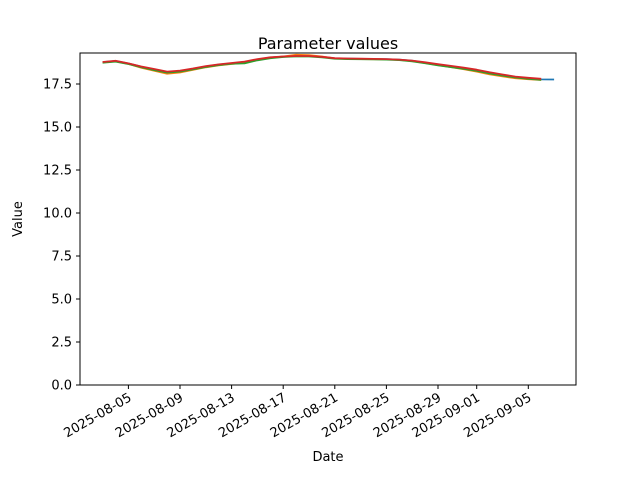 Image resolution: width=640 pixels, height=480 pixels. Describe the element at coordinates (61, 300) in the screenshot. I see `y-tick-label: 5.0` at that location.